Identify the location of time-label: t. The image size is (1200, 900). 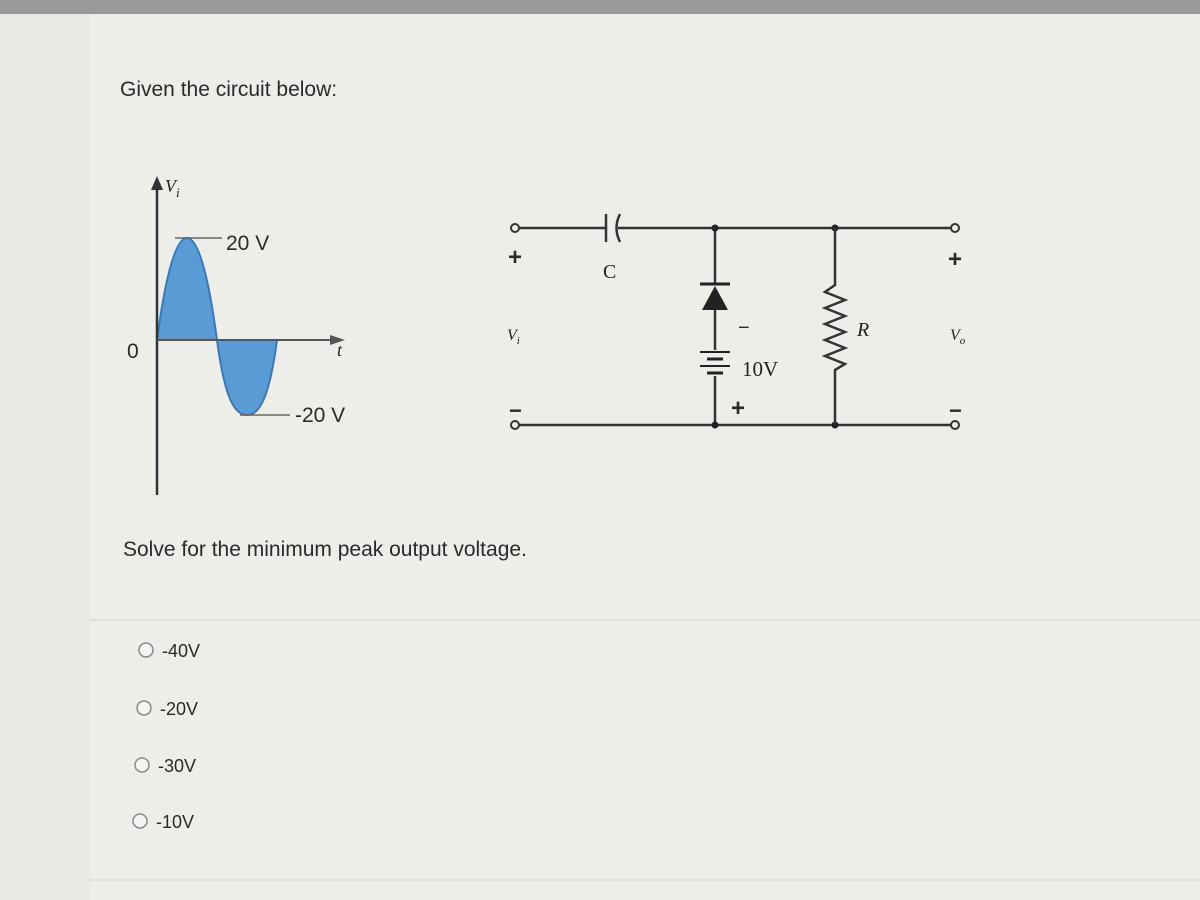
(340, 350).